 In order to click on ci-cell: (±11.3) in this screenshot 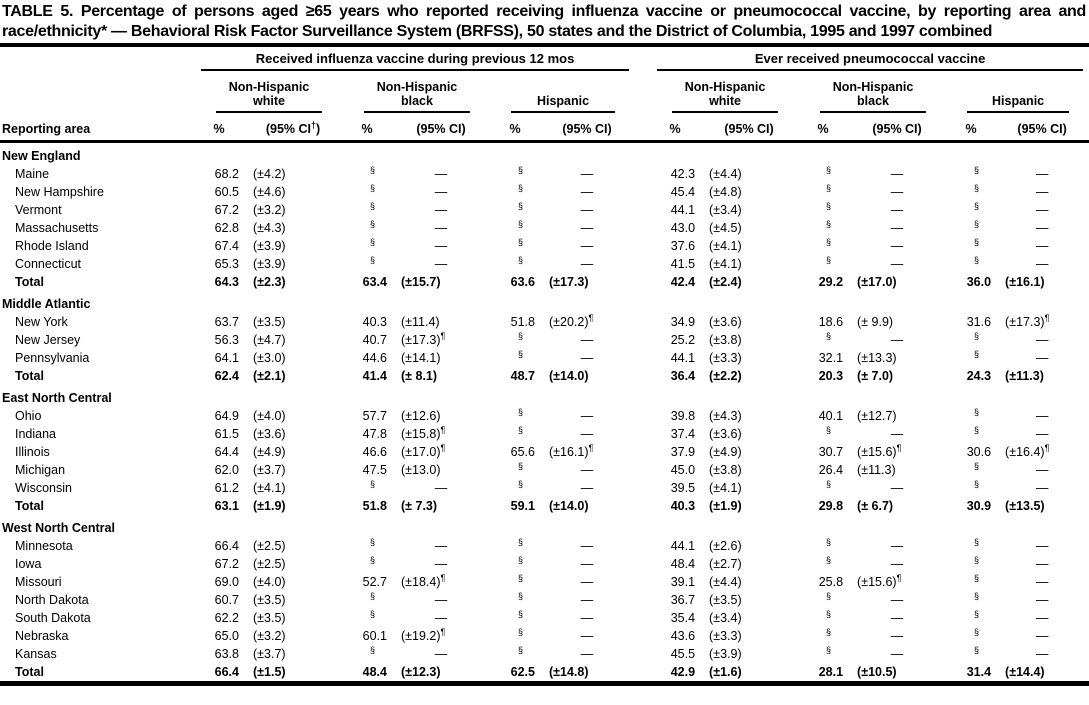, I will do `click(1024, 376)`.